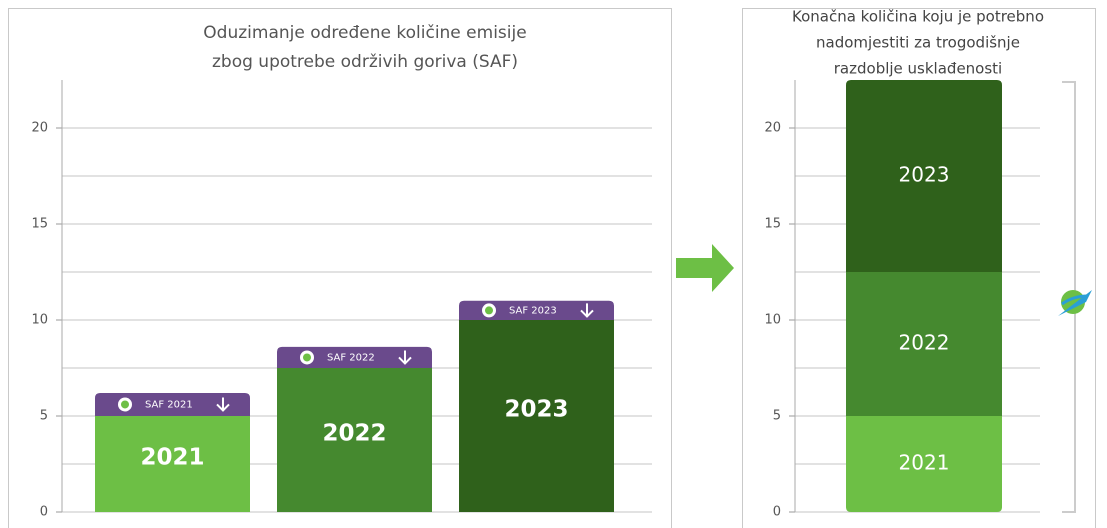 This screenshot has height=528, width=1107. Describe the element at coordinates (536, 410) in the screenshot. I see `bar-label: 2023` at that location.